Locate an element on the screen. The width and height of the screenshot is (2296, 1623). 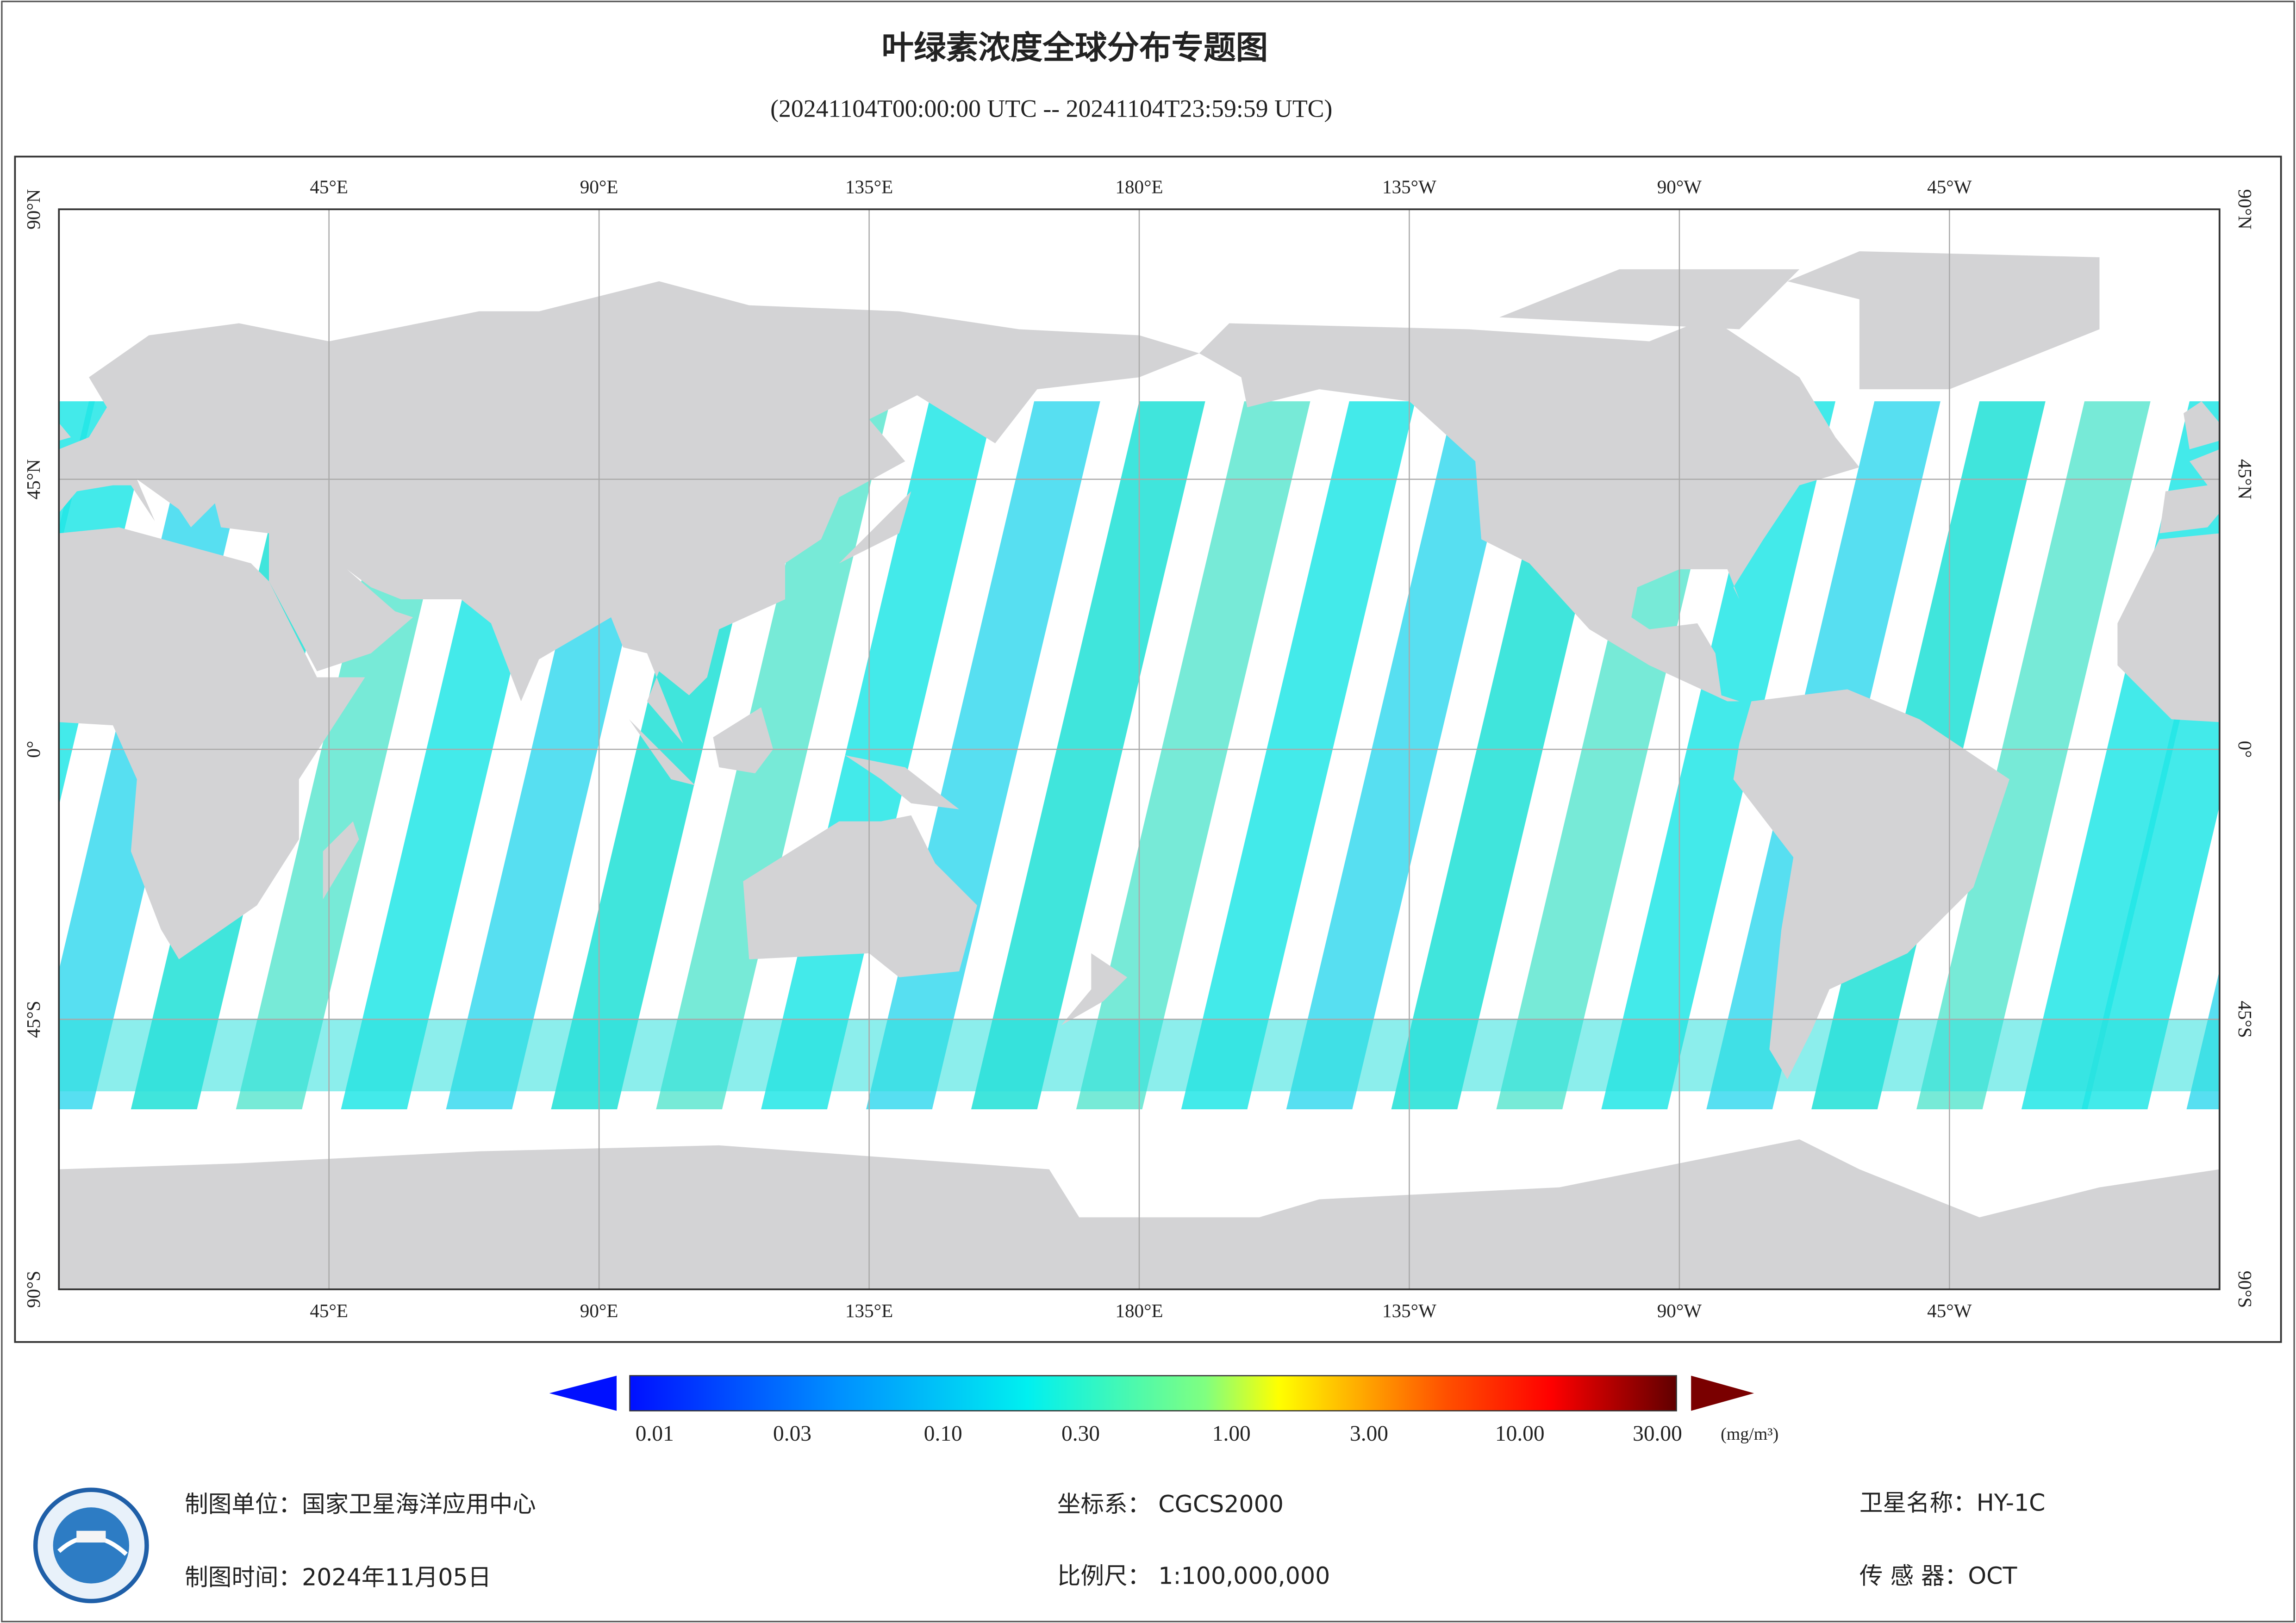
footer-scale: 比例尺： 1:100,000,000 is located at coordinates (1193, 1575).